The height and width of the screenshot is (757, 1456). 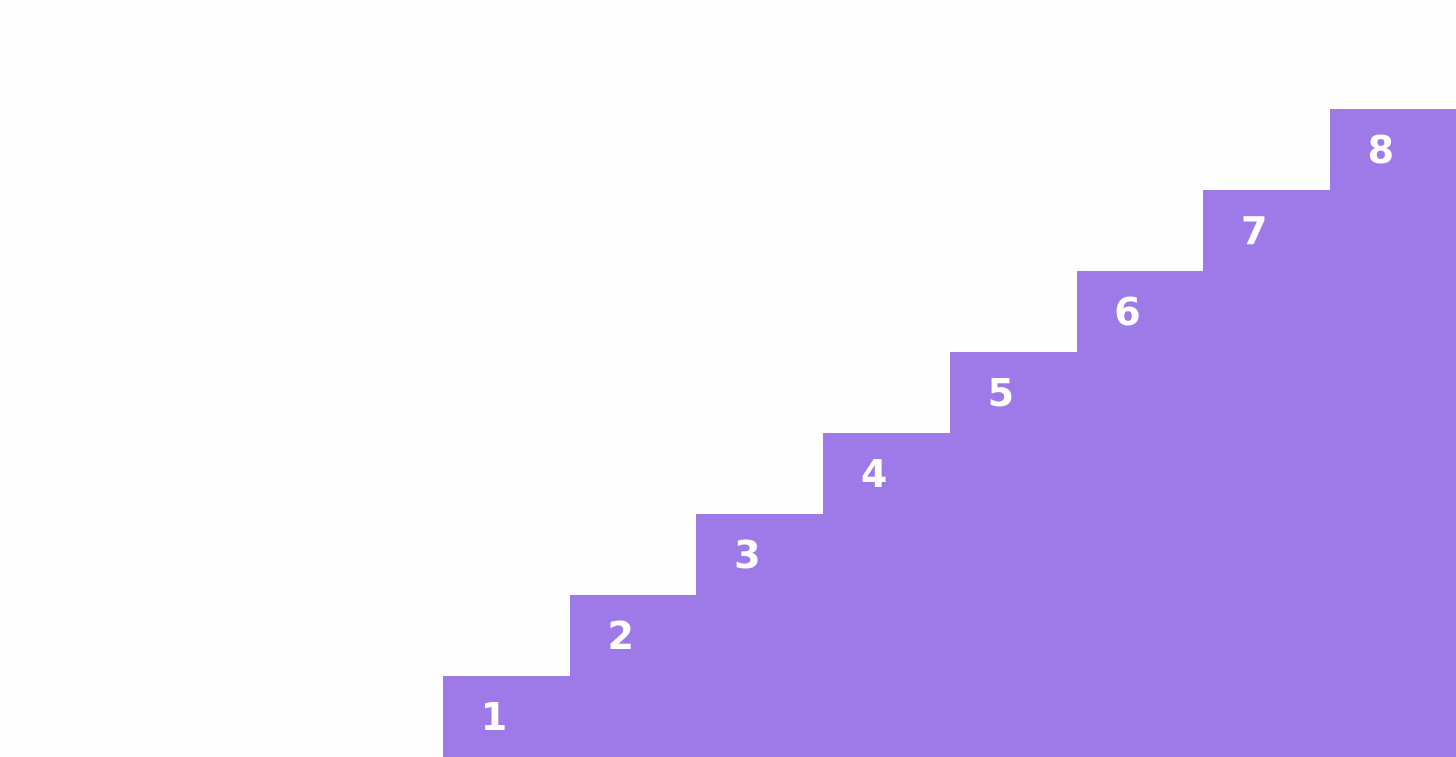 I want to click on step-7-label: 7, so click(x=1254, y=230).